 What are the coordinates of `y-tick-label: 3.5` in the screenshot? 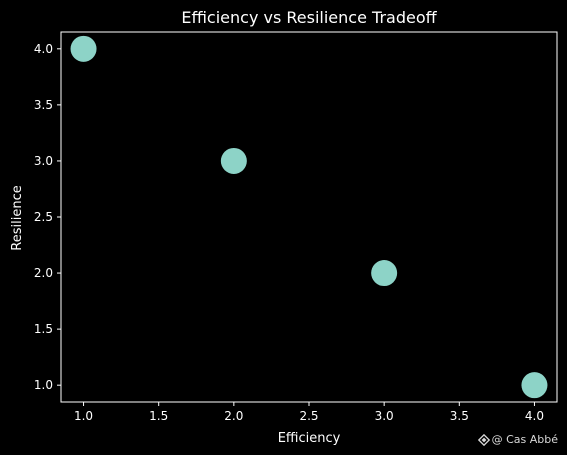 It's located at (43, 105).